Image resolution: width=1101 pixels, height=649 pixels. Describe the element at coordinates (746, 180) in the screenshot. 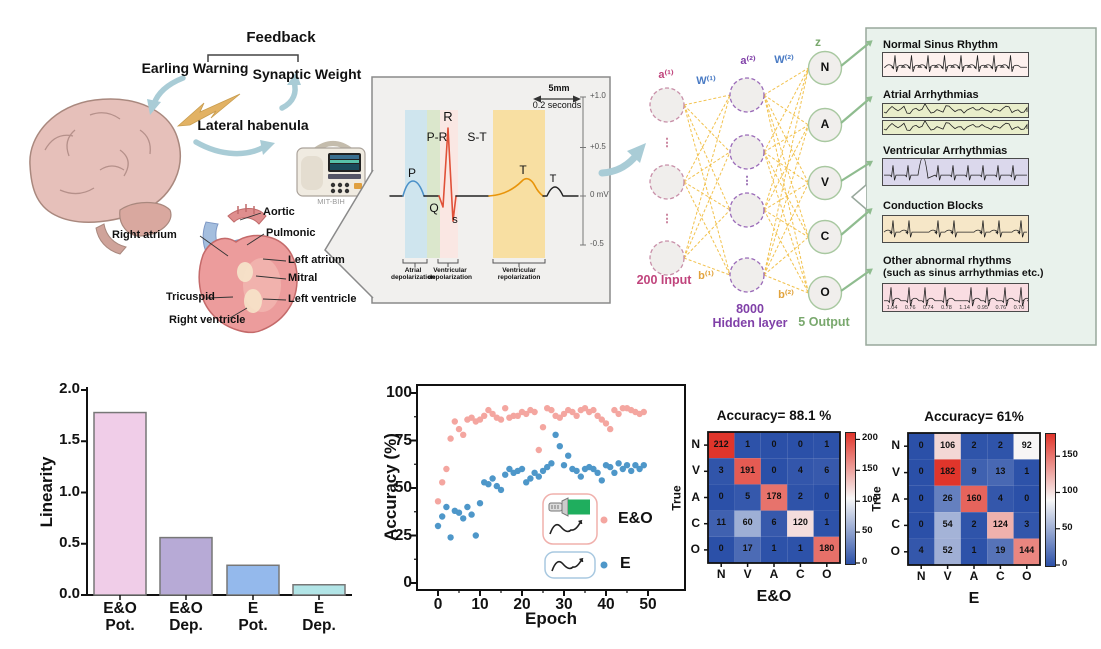

I see `network-graph` at that location.